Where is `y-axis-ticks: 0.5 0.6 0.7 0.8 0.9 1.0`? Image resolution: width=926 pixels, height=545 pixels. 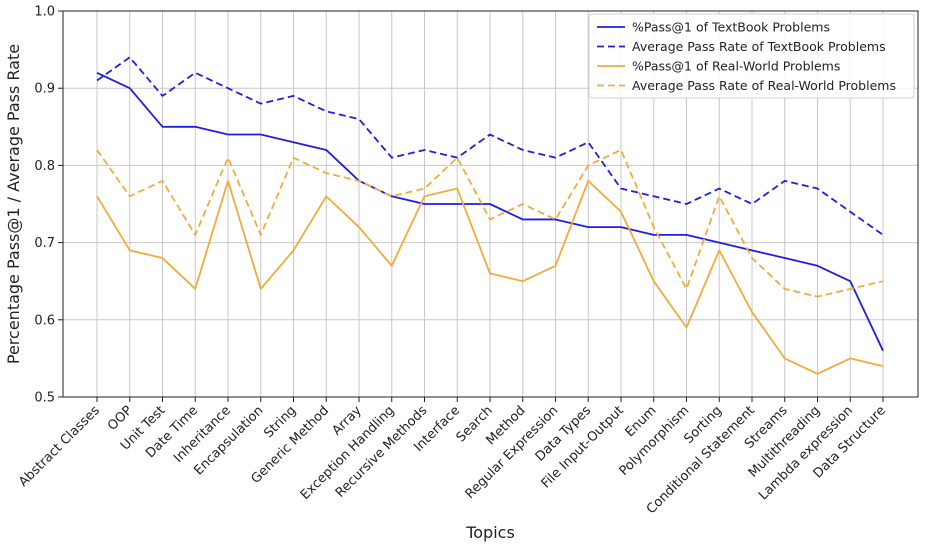
y-axis-ticks: 0.5 0.6 0.7 0.8 0.9 1.0 is located at coordinates (48, 205).